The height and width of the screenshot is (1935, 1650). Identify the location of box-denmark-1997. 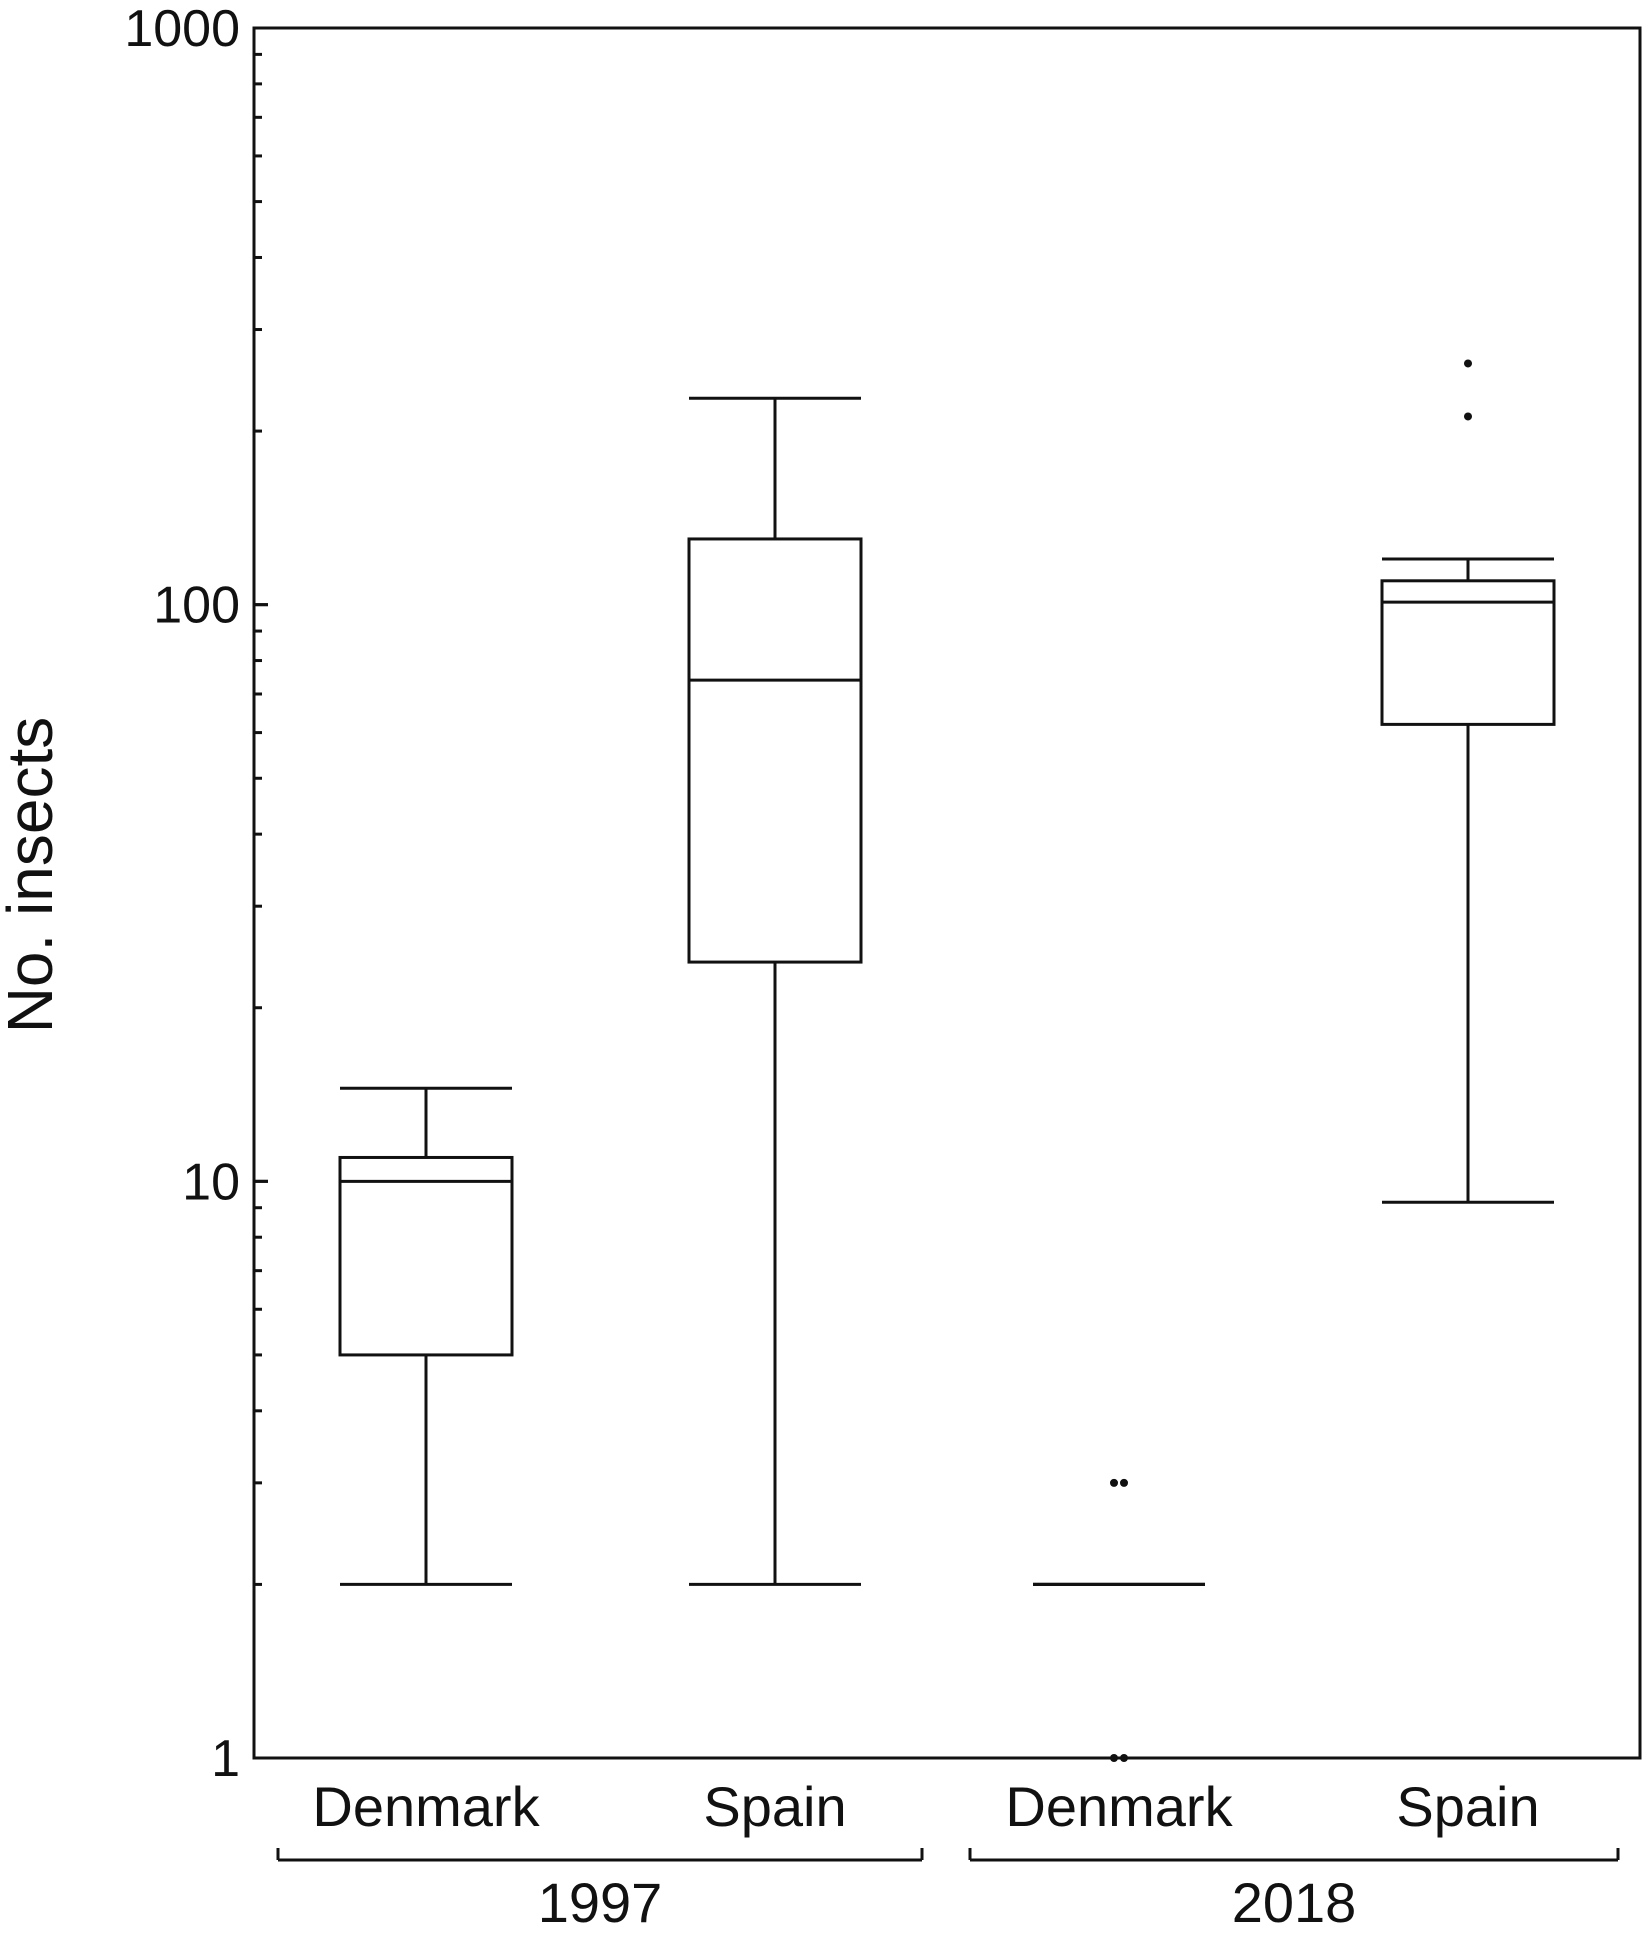
(426, 1336).